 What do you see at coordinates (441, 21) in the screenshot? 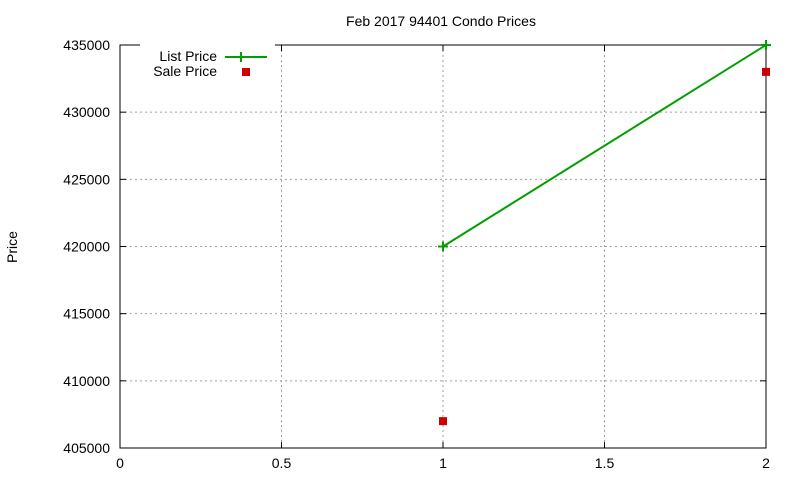
I see `chart-title: Feb 2017 94401 Condo Prices` at bounding box center [441, 21].